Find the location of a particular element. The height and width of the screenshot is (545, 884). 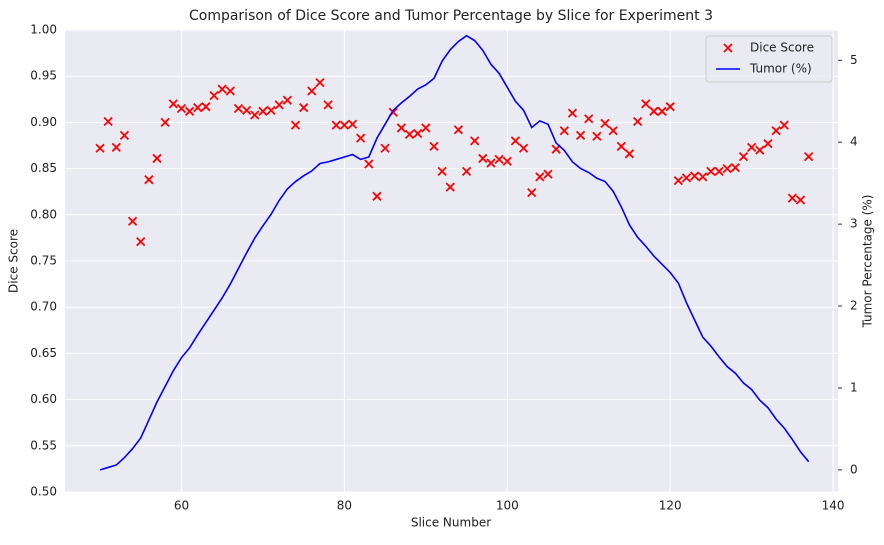

y2-tick-label: 1 is located at coordinates (854, 387).